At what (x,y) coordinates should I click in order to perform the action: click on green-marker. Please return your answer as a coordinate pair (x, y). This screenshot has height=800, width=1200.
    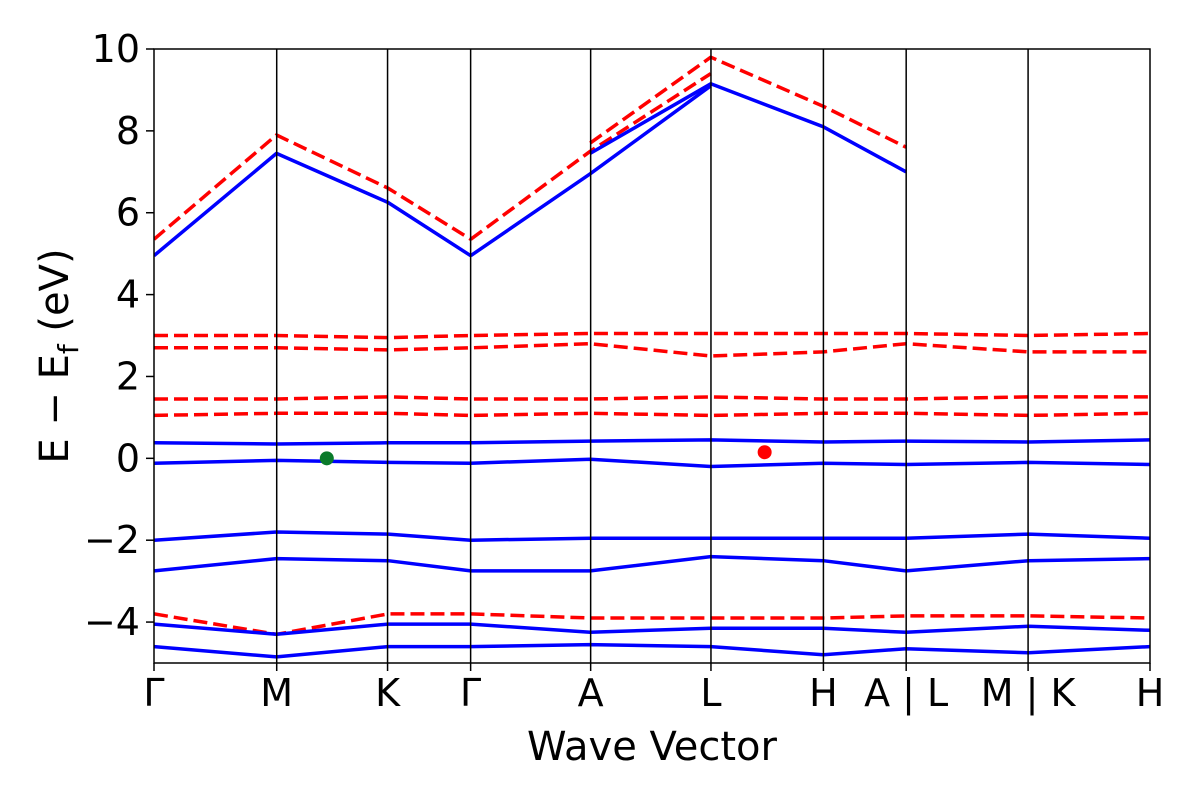
    Looking at the image, I should click on (326, 458).